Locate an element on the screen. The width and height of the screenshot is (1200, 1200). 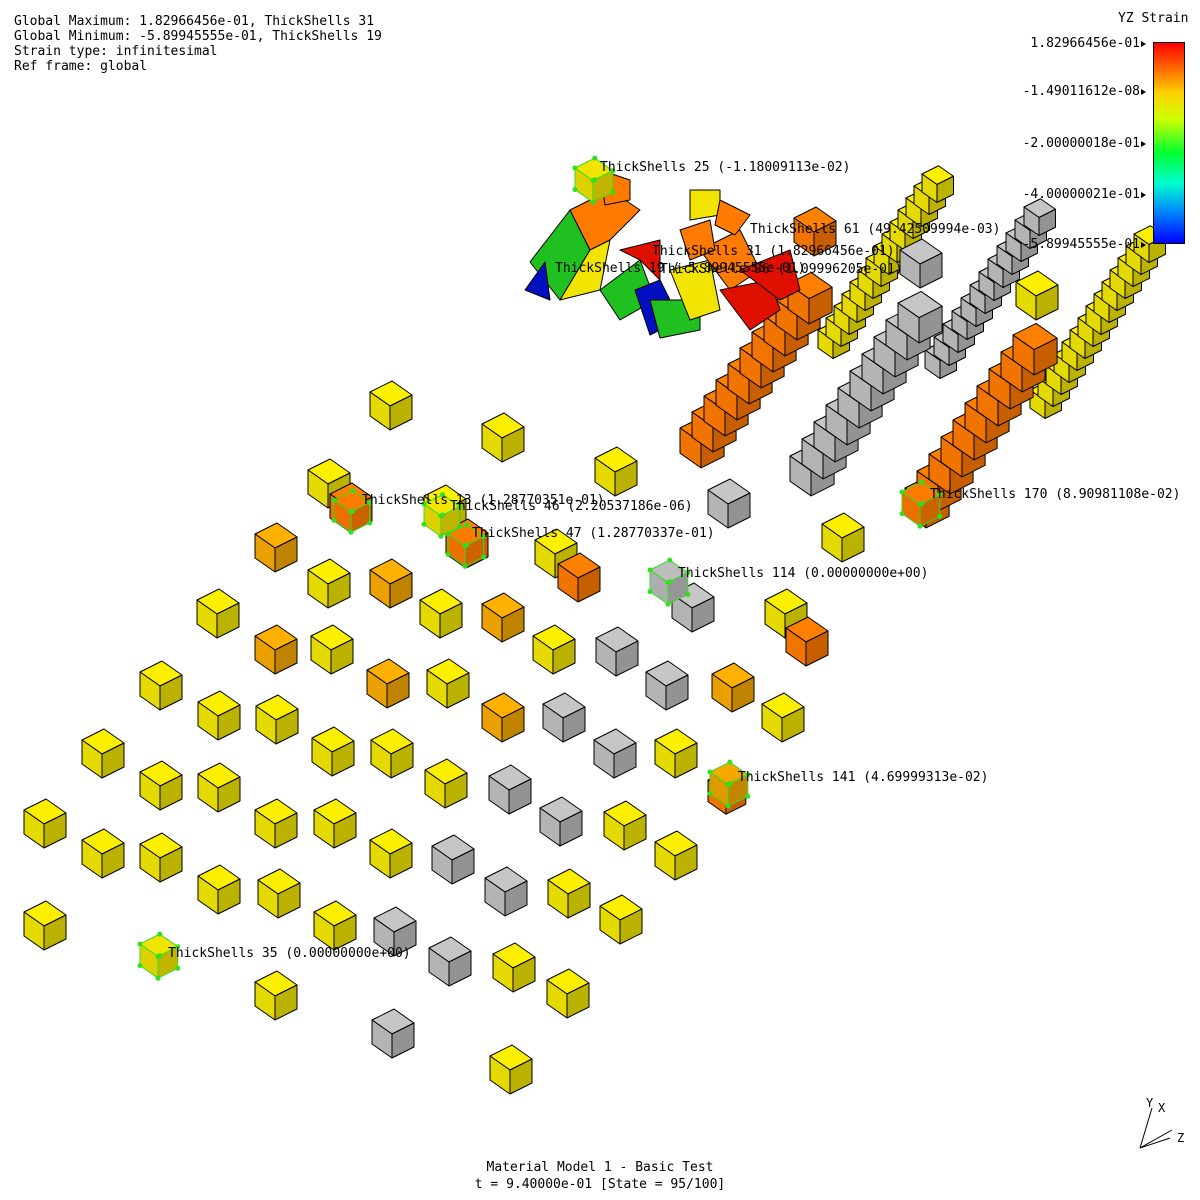
ref-frame: Ref frame: global is located at coordinates (81, 66).